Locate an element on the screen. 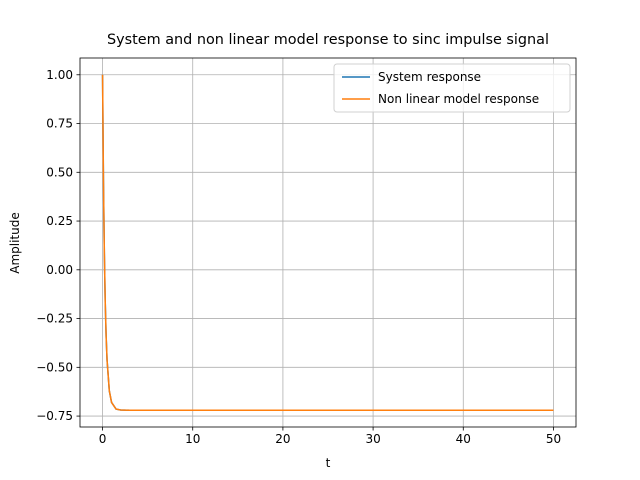  y-tick-label: −0.25 is located at coordinates (54, 319).